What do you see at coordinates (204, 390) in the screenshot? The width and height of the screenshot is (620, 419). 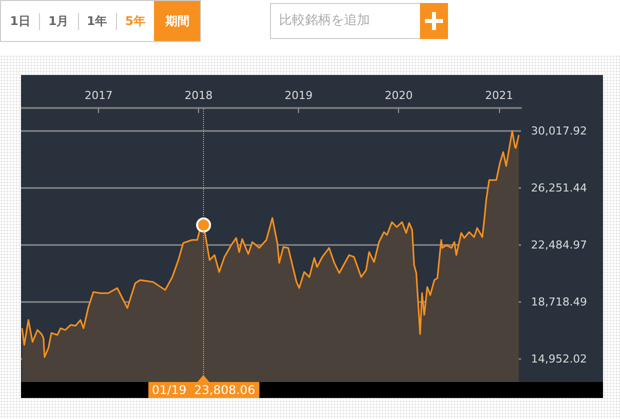 I see `text: 01/19 23,808.06` at bounding box center [204, 390].